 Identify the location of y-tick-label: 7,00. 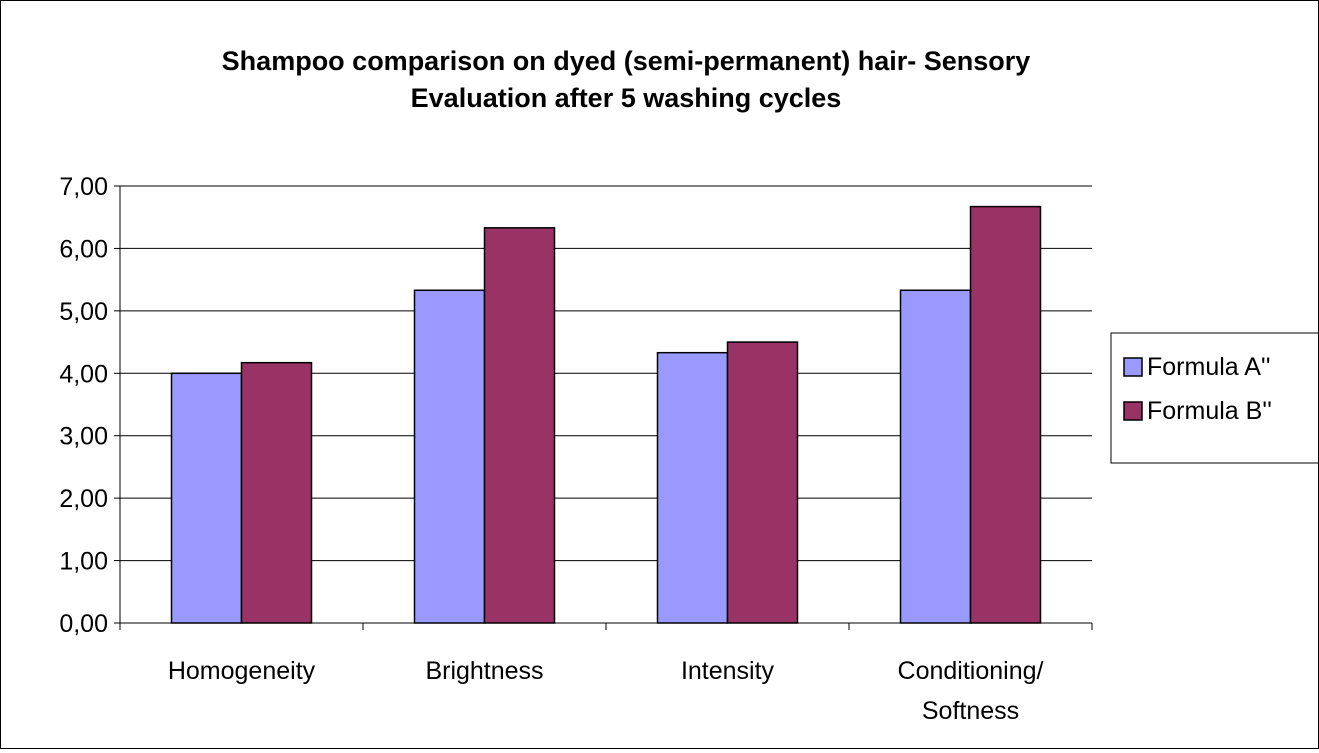
(83, 187).